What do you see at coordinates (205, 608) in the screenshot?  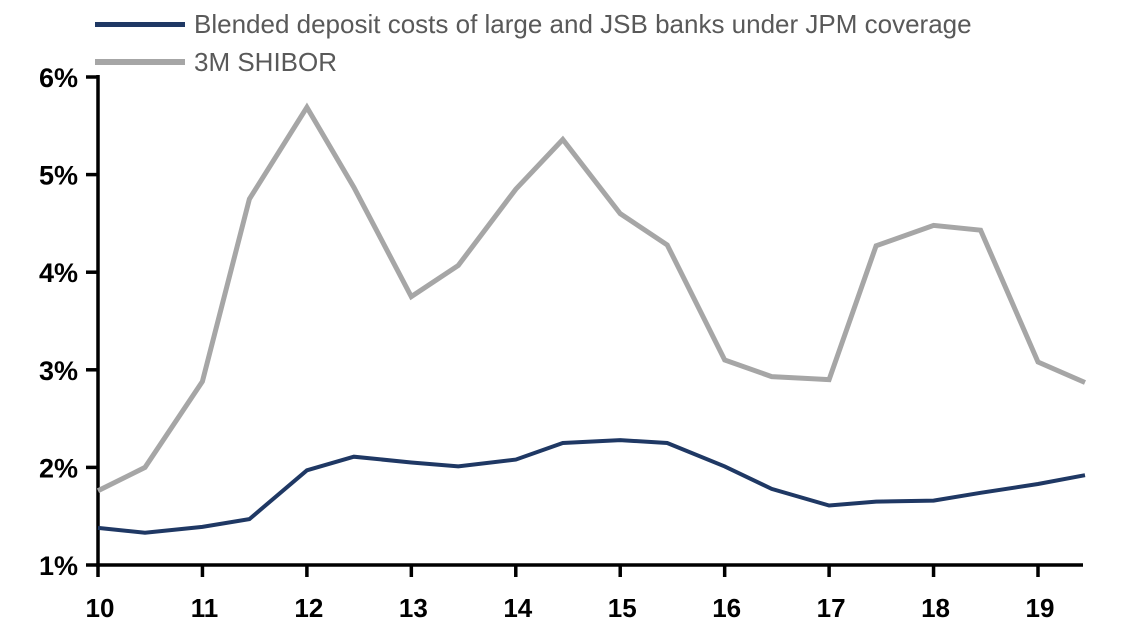 I see `x-axis-tick-label: 11` at bounding box center [205, 608].